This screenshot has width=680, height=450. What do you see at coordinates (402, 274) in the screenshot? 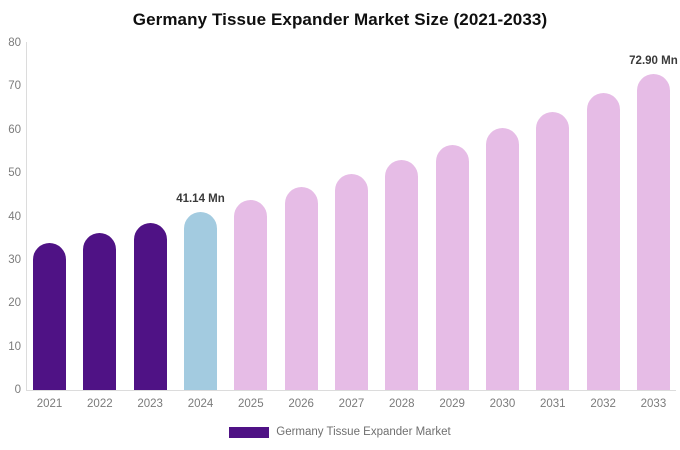
I see `bar-2028` at bounding box center [402, 274].